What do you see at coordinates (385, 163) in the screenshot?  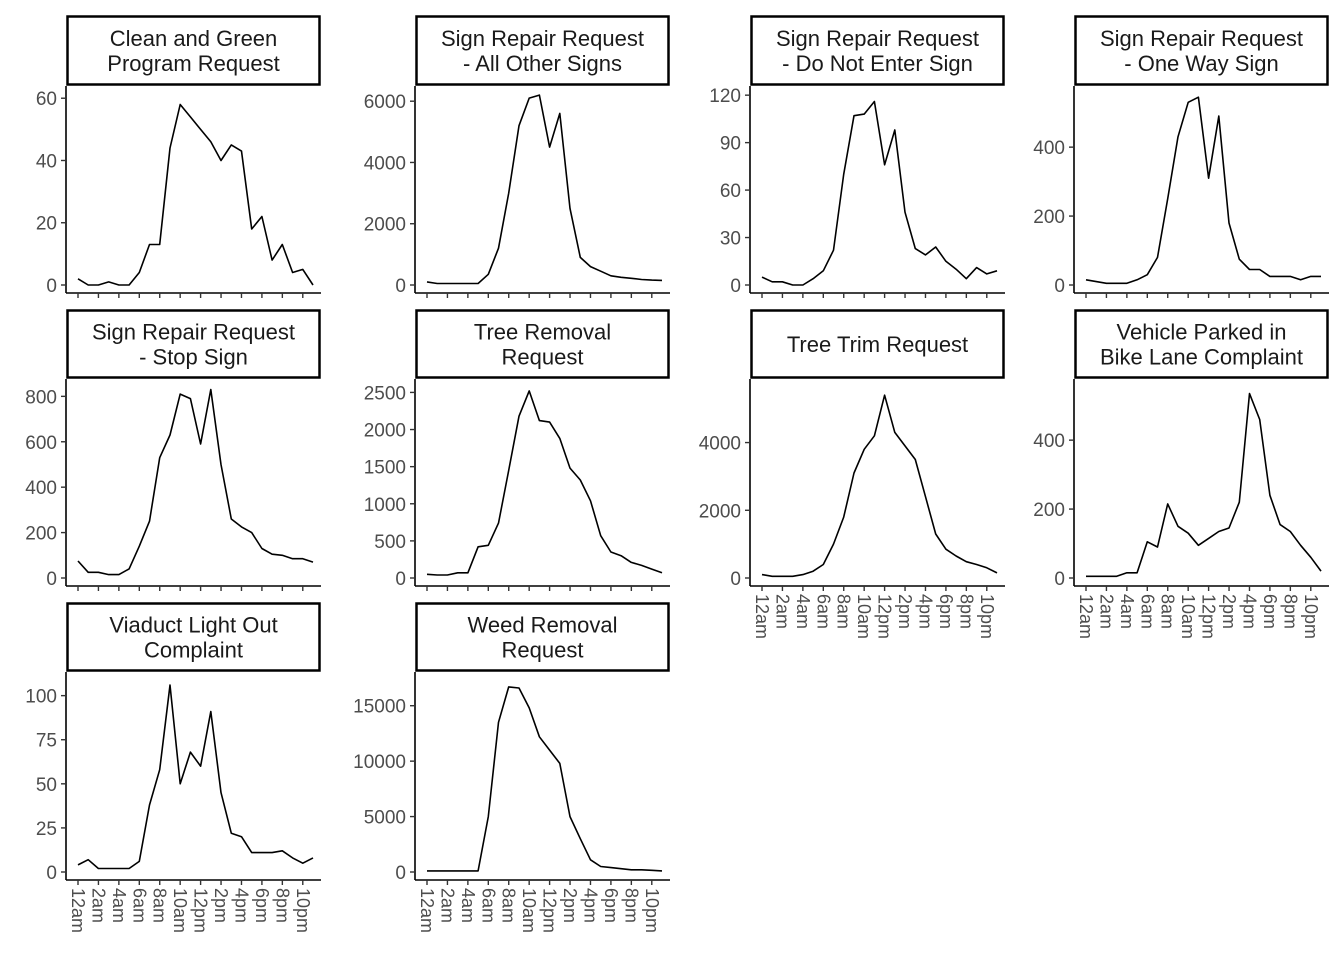 I see `y-tick-label: 4000` at bounding box center [385, 163].